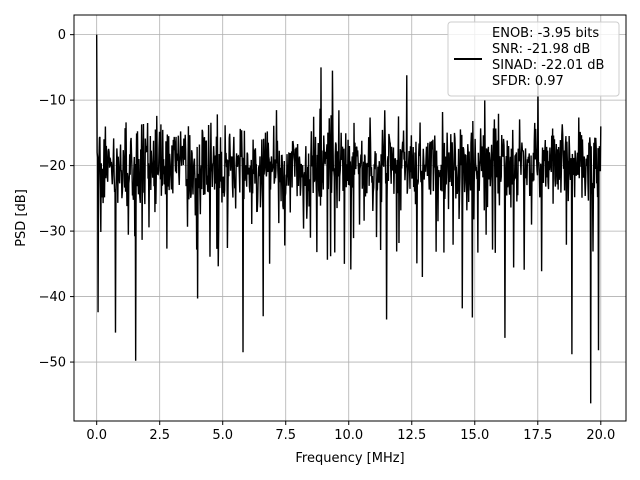 This screenshot has width=640, height=480. Describe the element at coordinates (52, 297) in the screenshot. I see `y-tick-label: −40` at that location.